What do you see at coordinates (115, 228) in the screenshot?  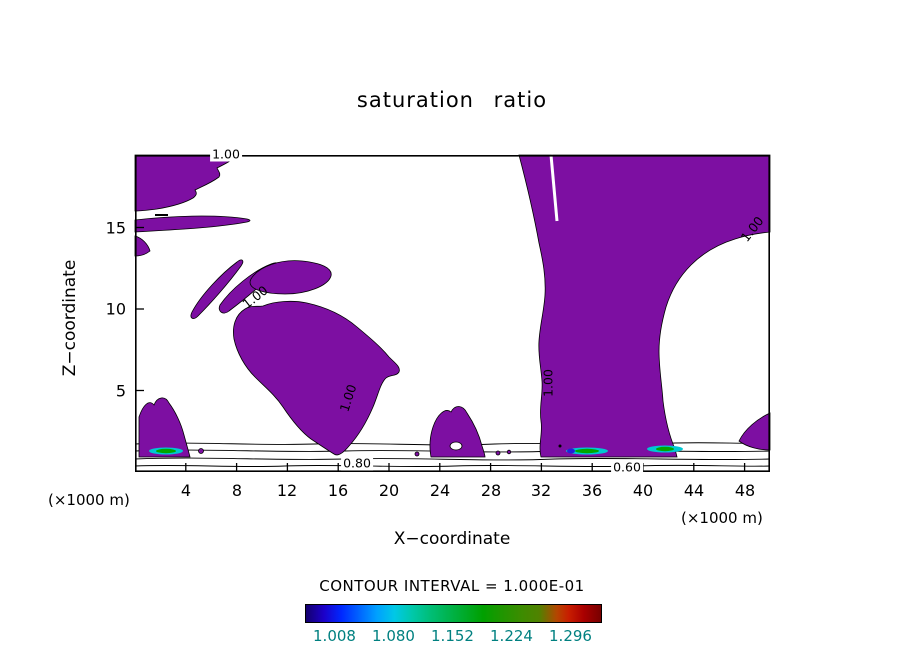 I see `z-tick-label: 15` at bounding box center [115, 228].